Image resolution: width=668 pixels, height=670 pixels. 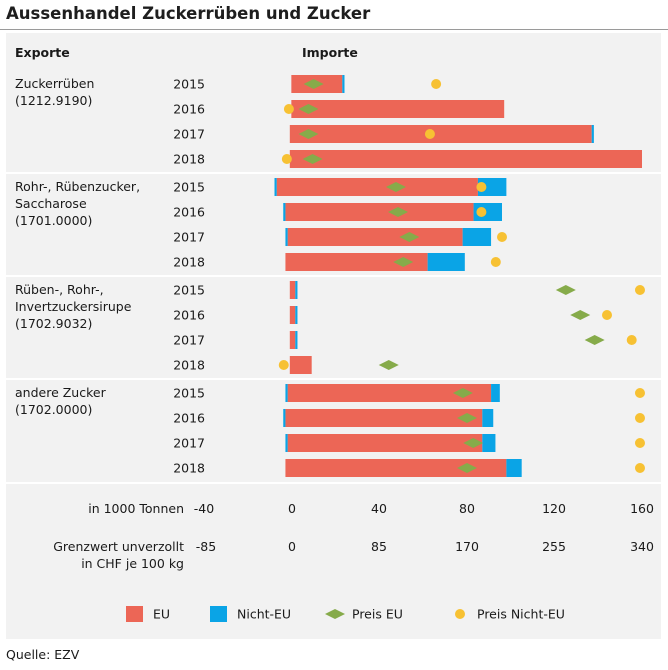 What do you see at coordinates (330, 430) in the screenshot?
I see `group-4: andere Zucker (1702.0000) 2015 2016 2017 2018` at bounding box center [330, 430].